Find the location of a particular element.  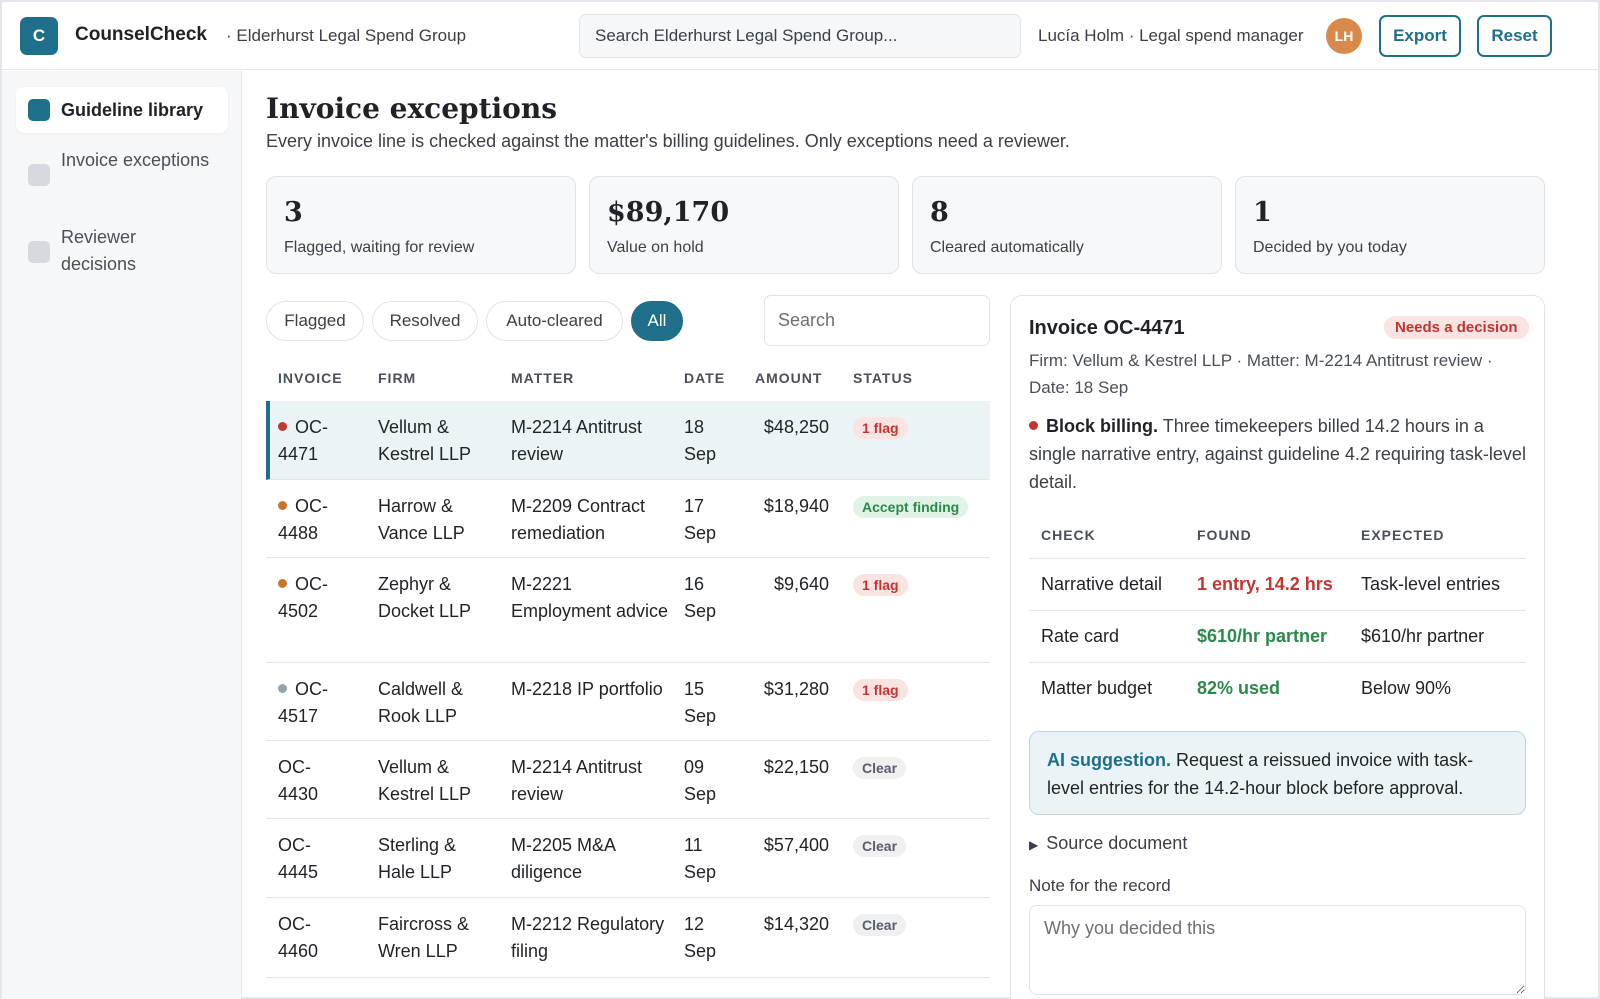

check-name: Rate card is located at coordinates (1080, 636).